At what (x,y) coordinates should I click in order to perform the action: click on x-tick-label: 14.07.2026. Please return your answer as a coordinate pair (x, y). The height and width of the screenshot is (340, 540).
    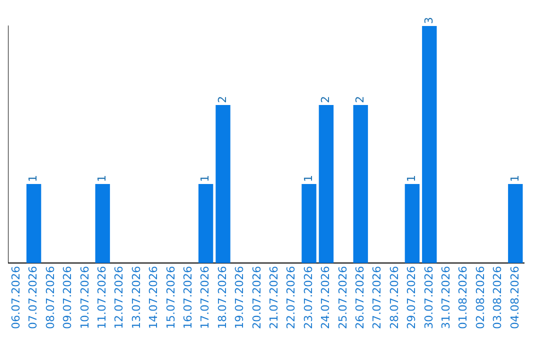
    Looking at the image, I should click on (153, 298).